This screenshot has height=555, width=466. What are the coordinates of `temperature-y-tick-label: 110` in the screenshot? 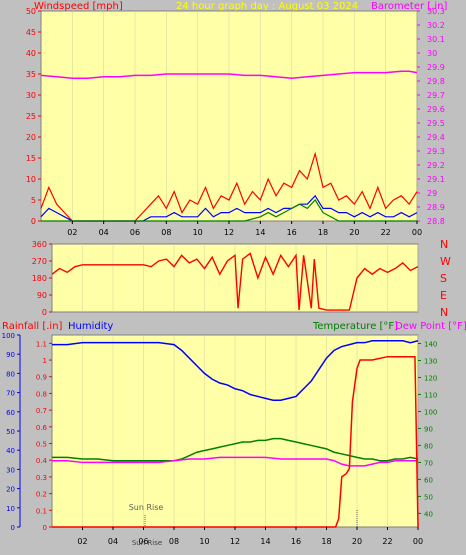 It's located at (430, 395).